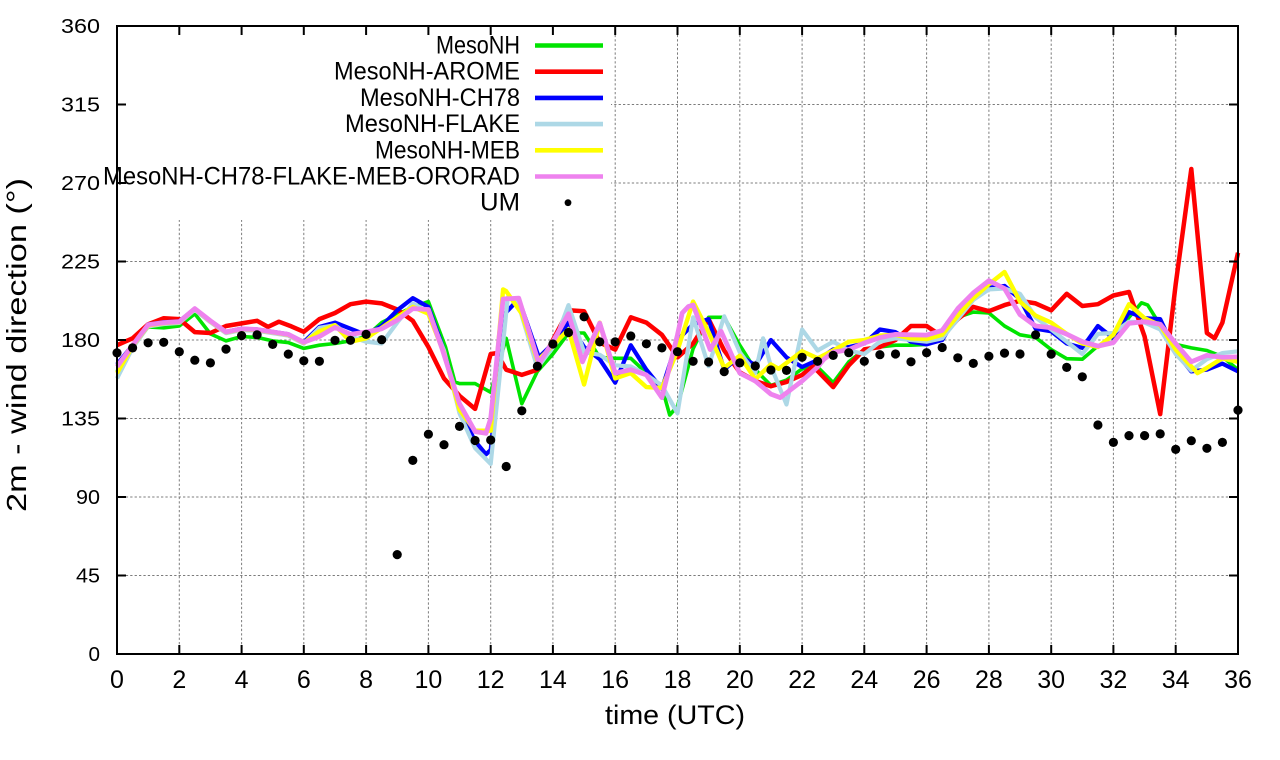 Image resolution: width=1280 pixels, height=760 pixels. I want to click on svg-text: 36, so click(1238, 680).